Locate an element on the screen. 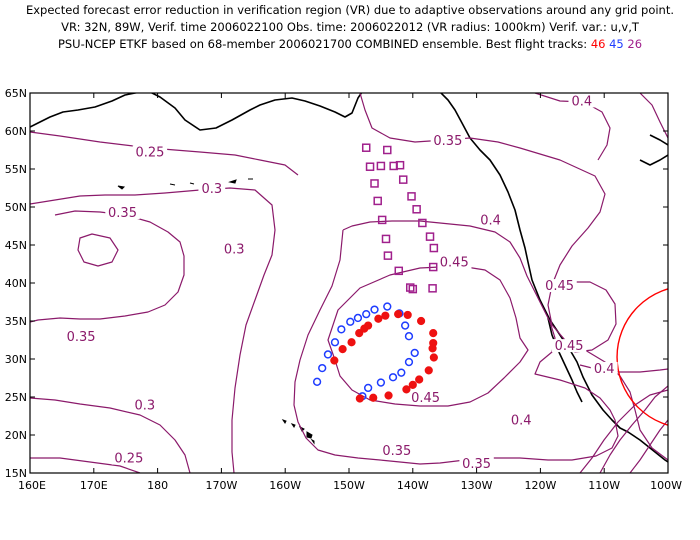  lon-label: 120W is located at coordinates (540, 485).